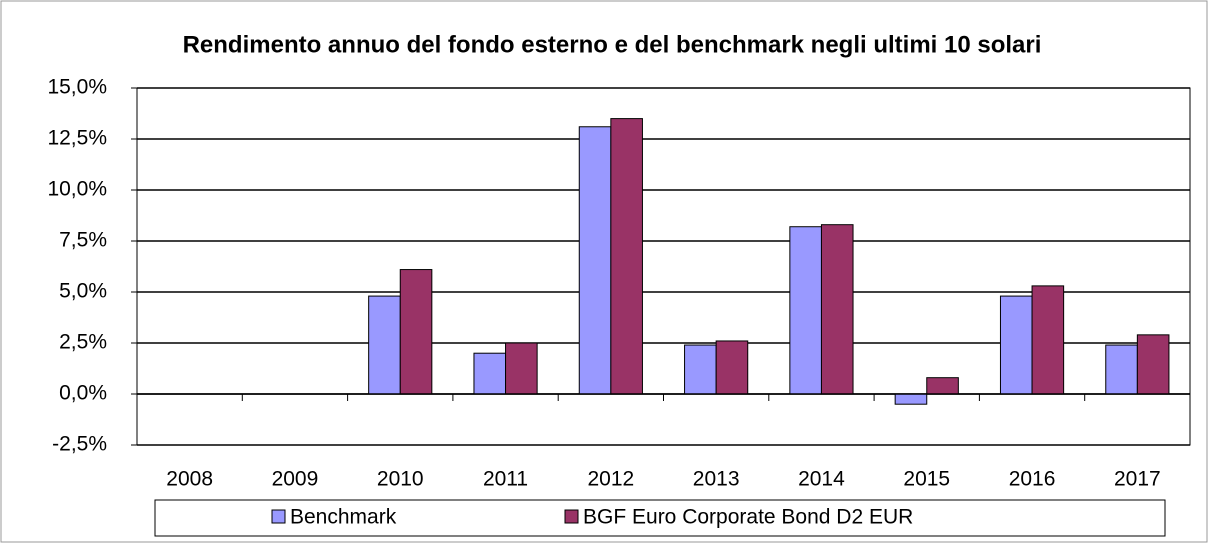 Image resolution: width=1208 pixels, height=543 pixels. I want to click on y-tick-label: 5,0%, so click(83, 291).